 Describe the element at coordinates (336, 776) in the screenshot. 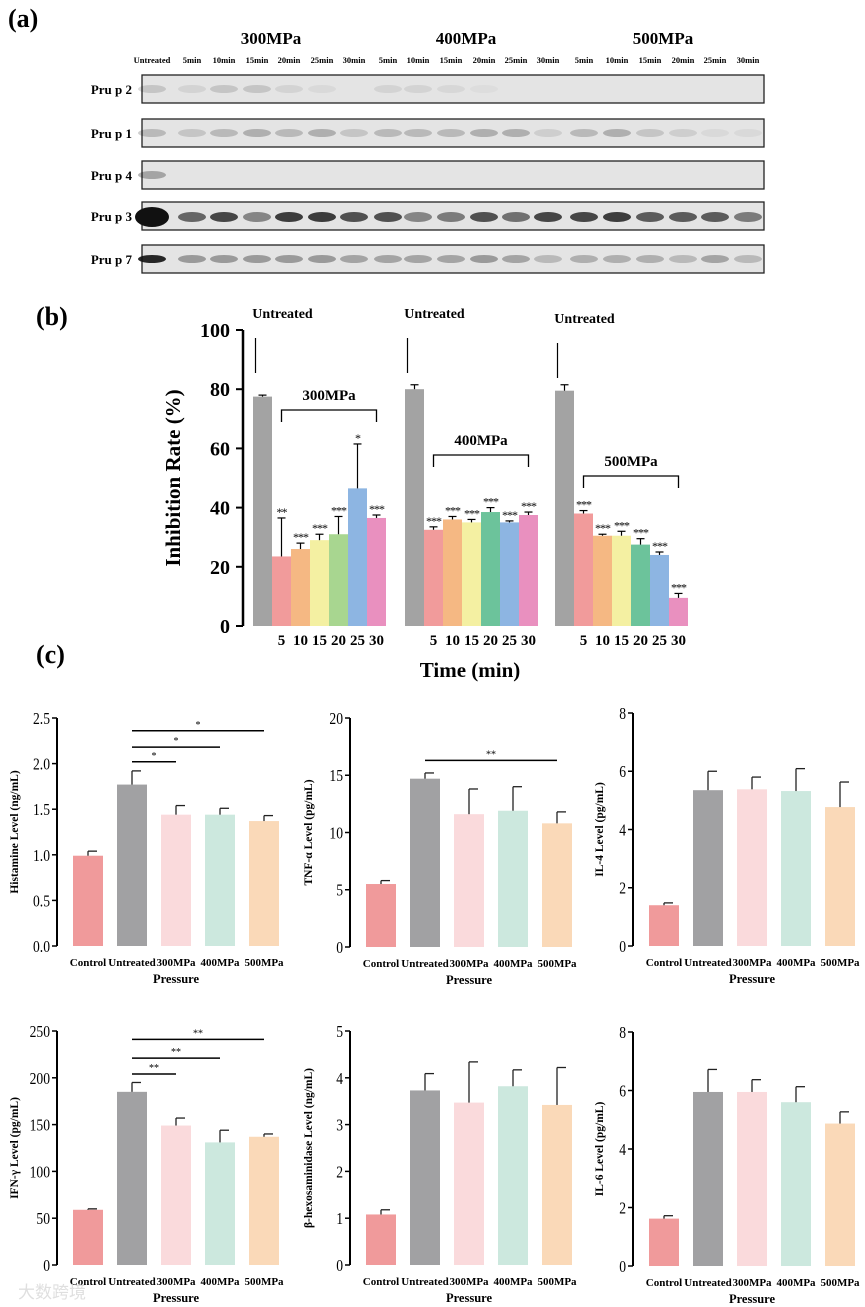

I see `y-tick-label: 15` at that location.